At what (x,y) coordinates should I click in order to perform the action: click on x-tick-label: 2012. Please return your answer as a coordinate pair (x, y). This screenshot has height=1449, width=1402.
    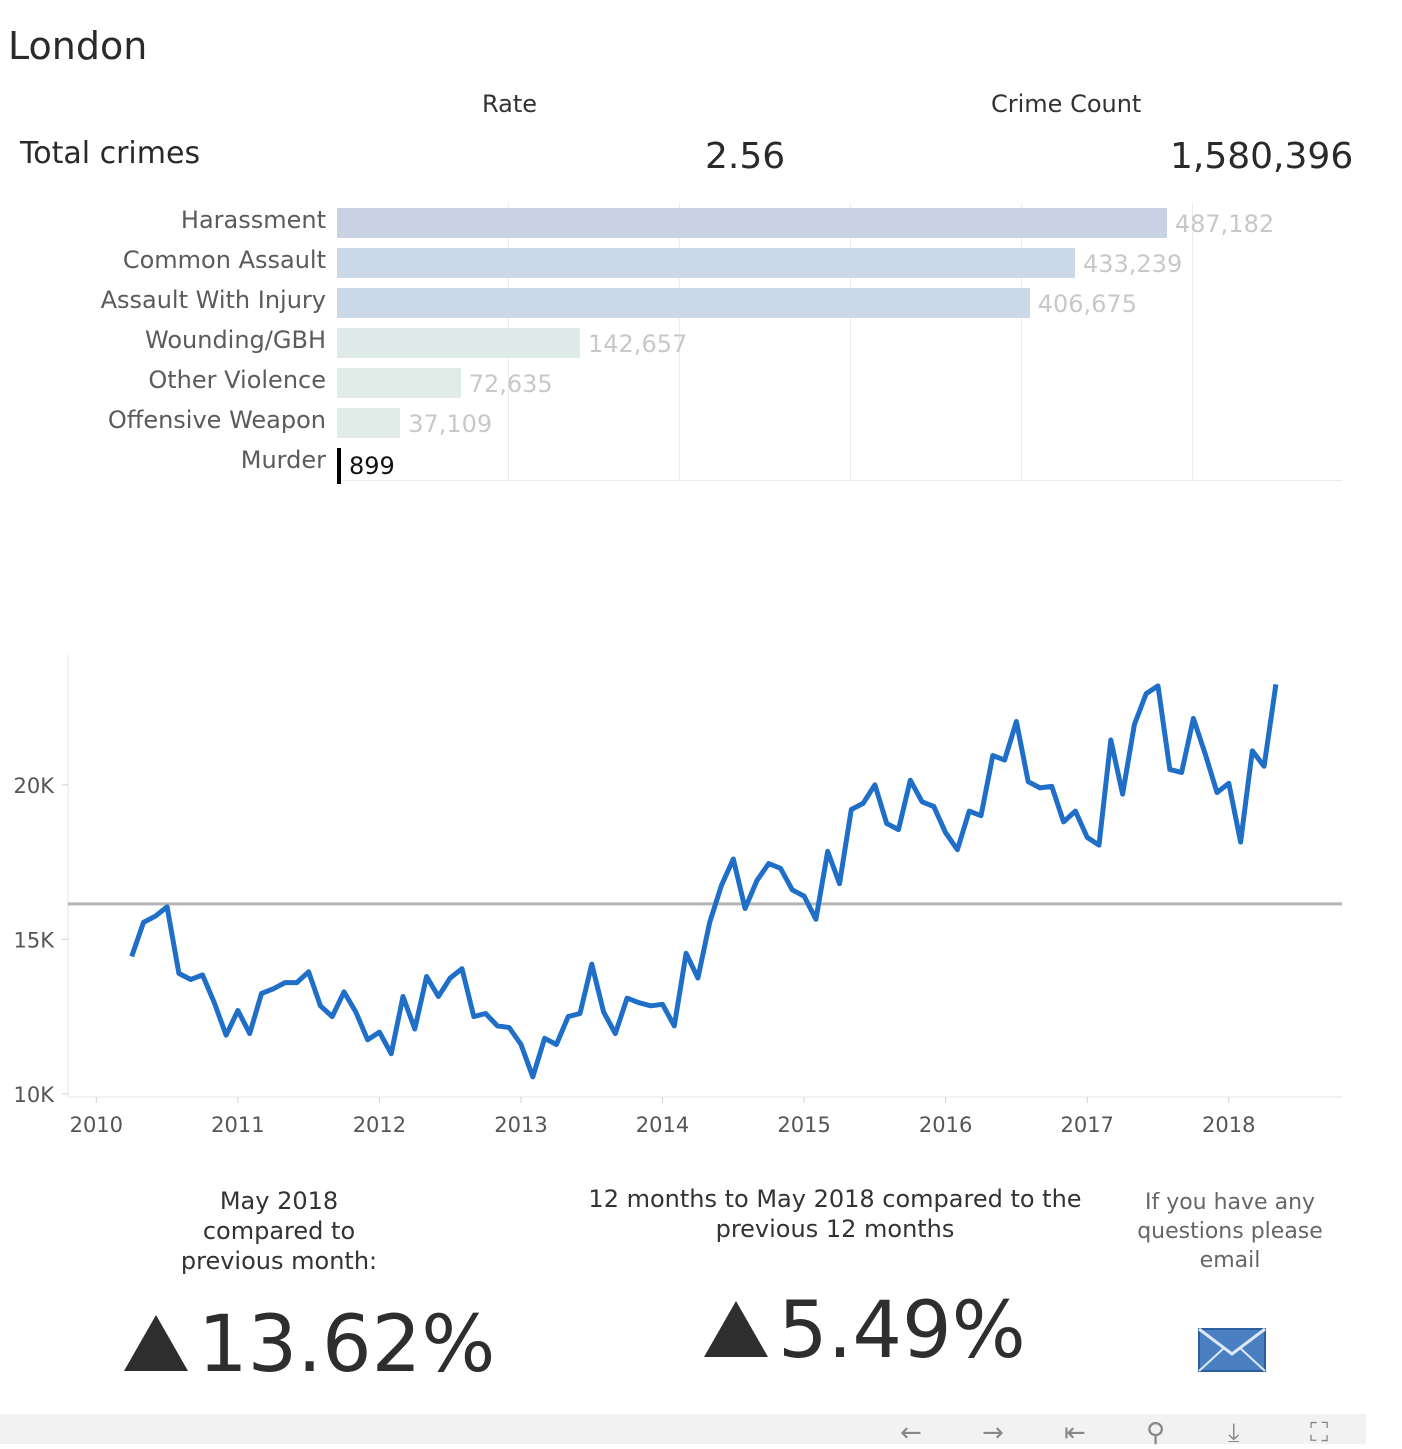
    Looking at the image, I should click on (379, 1125).